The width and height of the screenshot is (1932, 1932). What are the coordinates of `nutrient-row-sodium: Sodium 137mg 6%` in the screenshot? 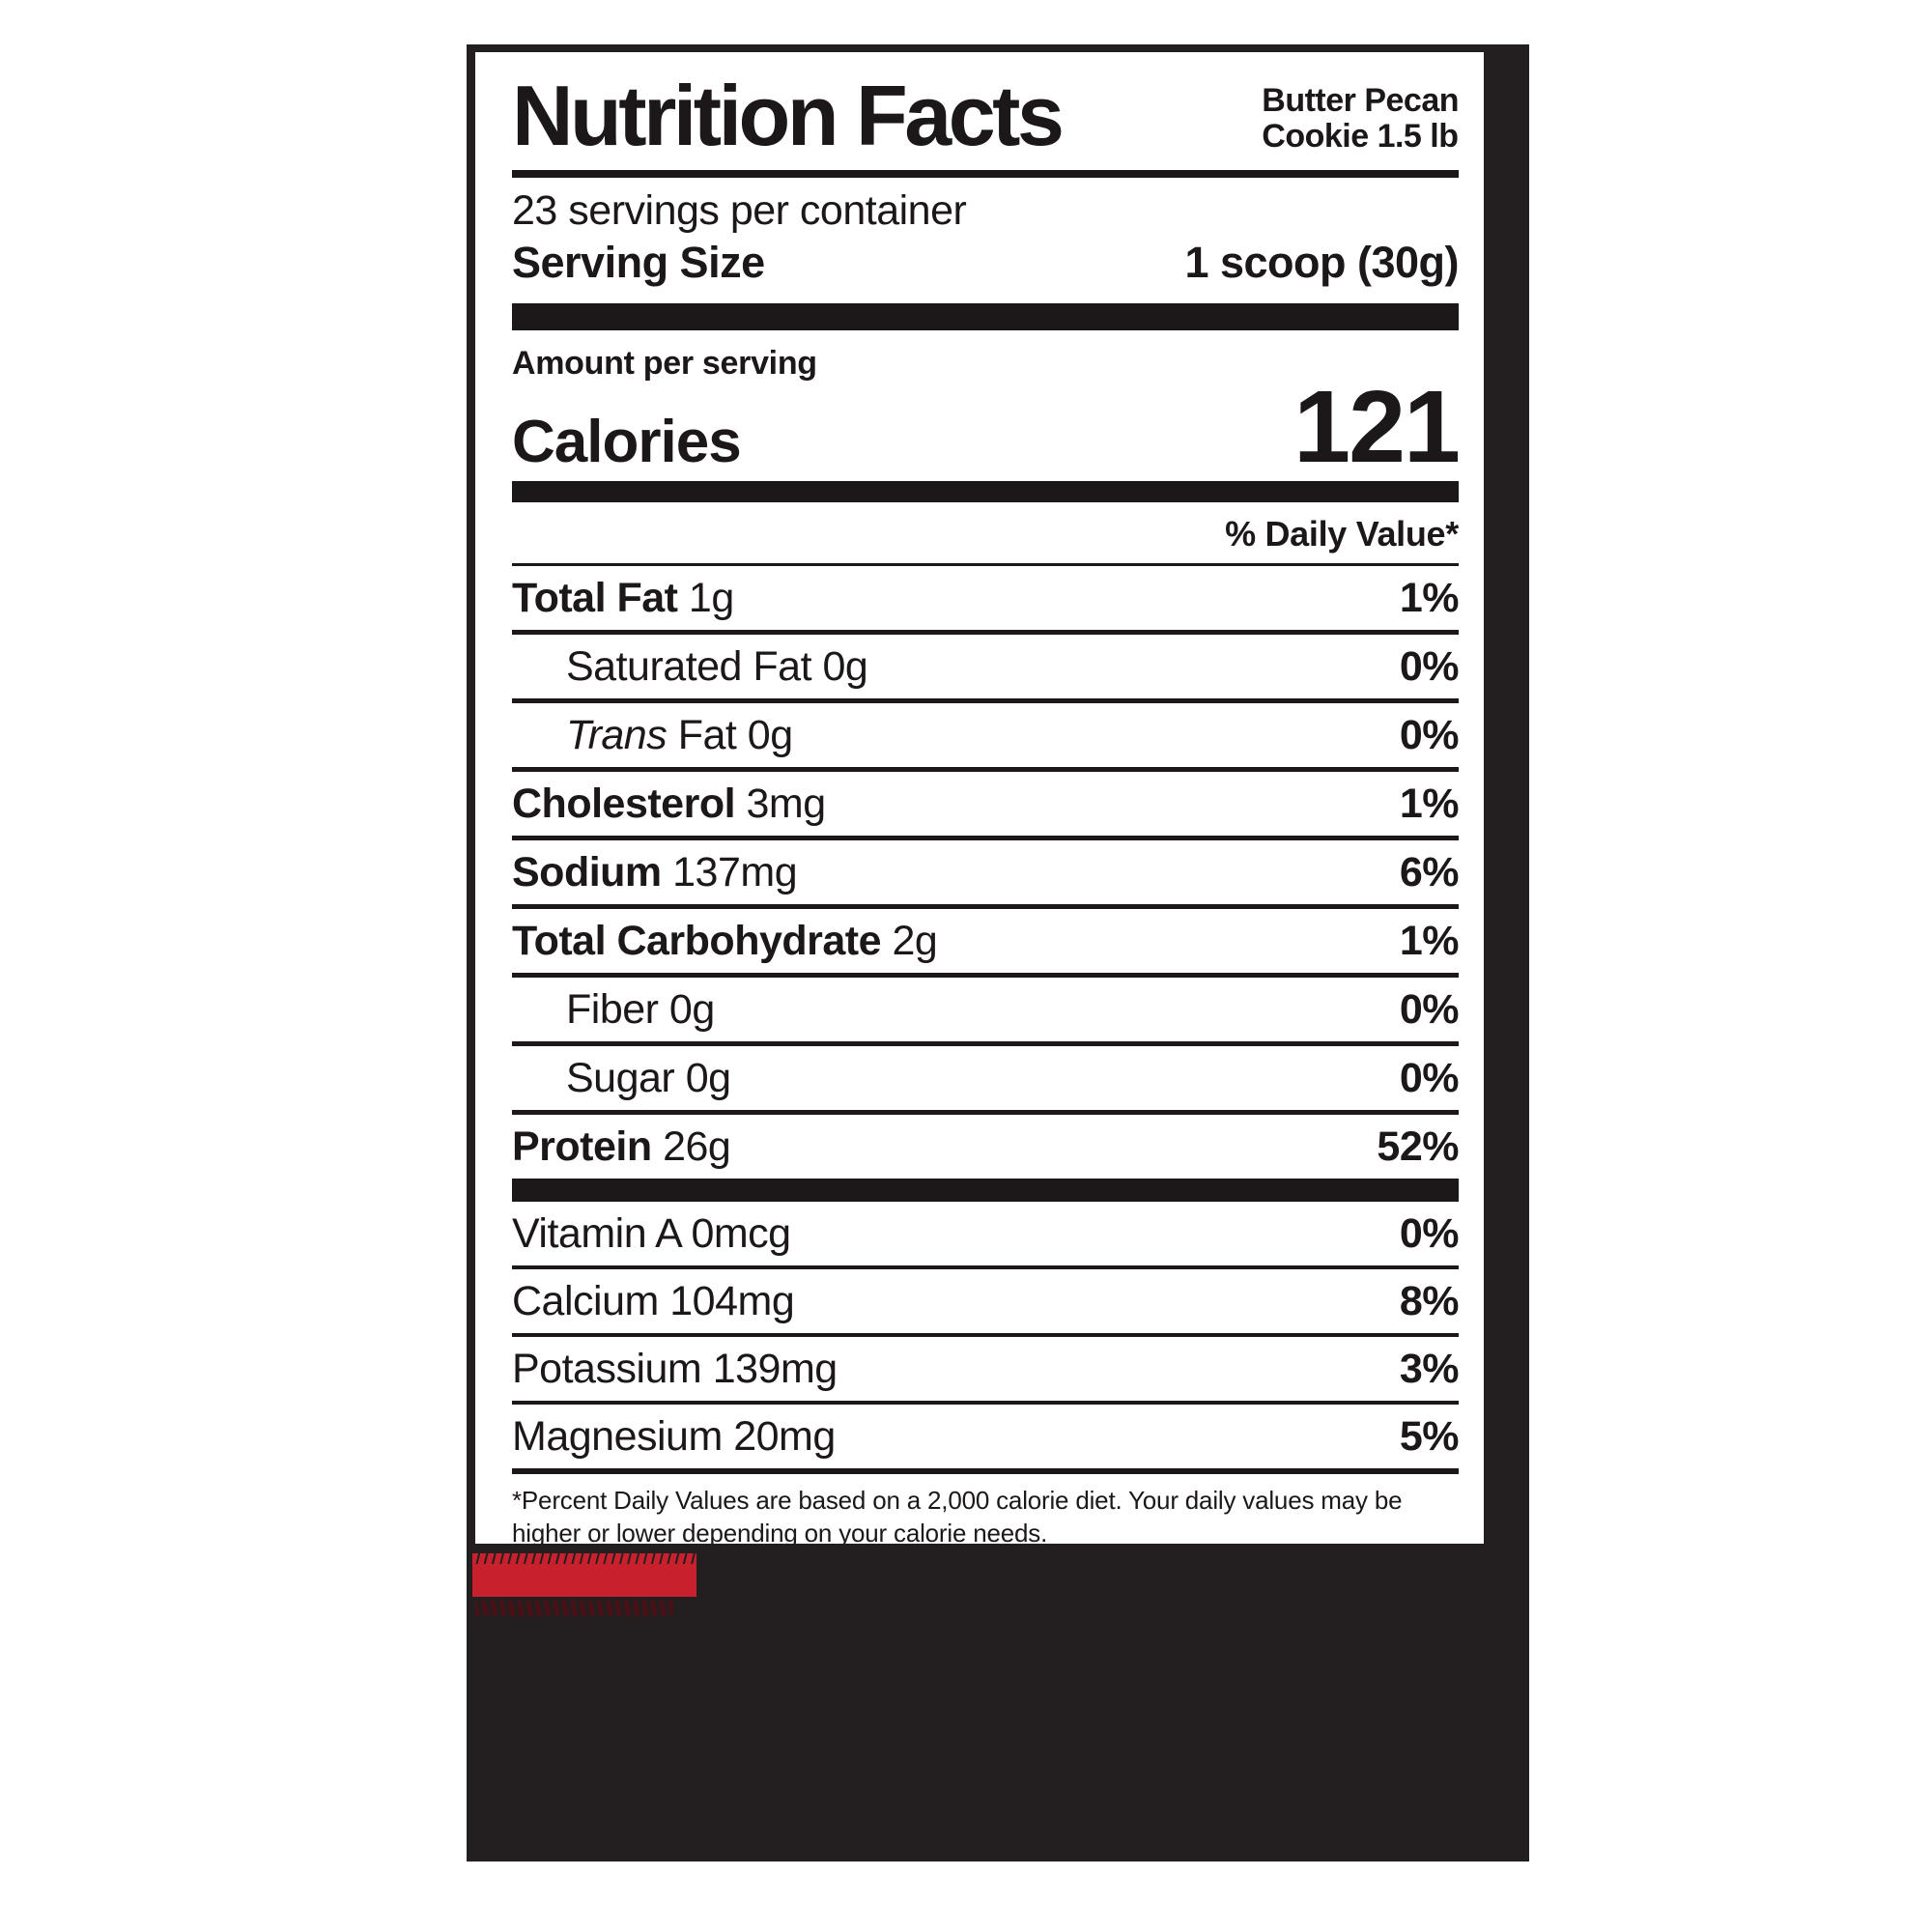 It's located at (986, 870).